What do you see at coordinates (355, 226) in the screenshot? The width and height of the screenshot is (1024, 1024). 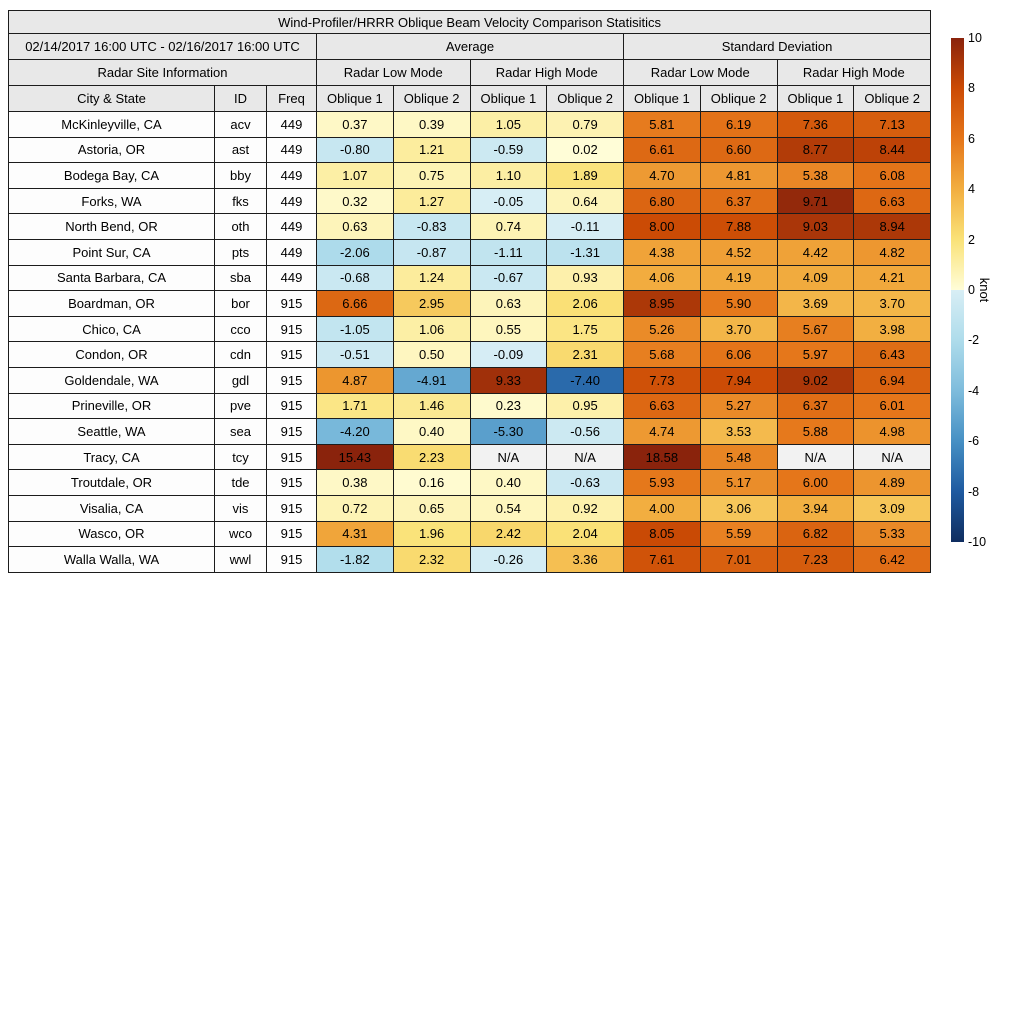 I see `avg-low-oblique1-cell: 0.63` at bounding box center [355, 226].